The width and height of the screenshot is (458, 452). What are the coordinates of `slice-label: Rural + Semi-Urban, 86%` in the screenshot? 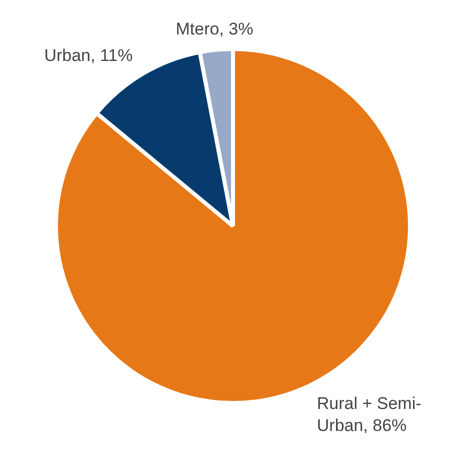 It's located at (369, 414).